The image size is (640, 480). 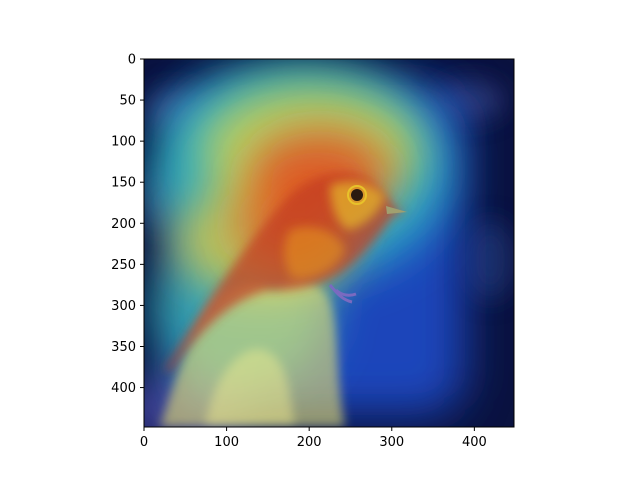 What do you see at coordinates (144, 442) in the screenshot?
I see `x-tick-label: 0` at bounding box center [144, 442].